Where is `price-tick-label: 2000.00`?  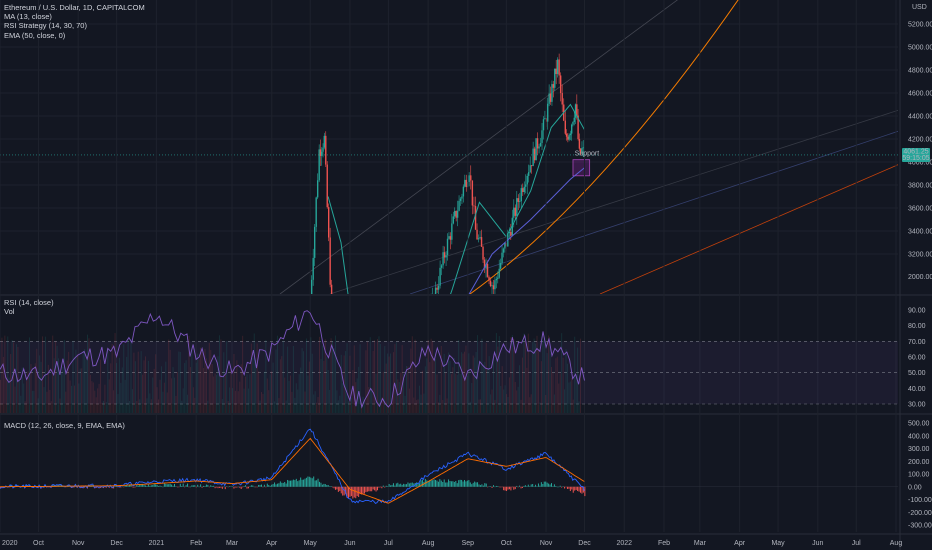
price-tick-label: 2000.00 is located at coordinates (920, 277).